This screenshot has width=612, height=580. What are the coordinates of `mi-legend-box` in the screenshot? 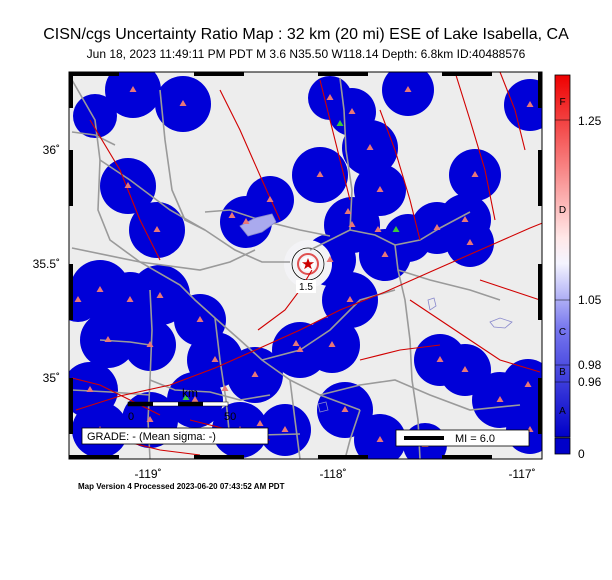 It's located at (462, 438).